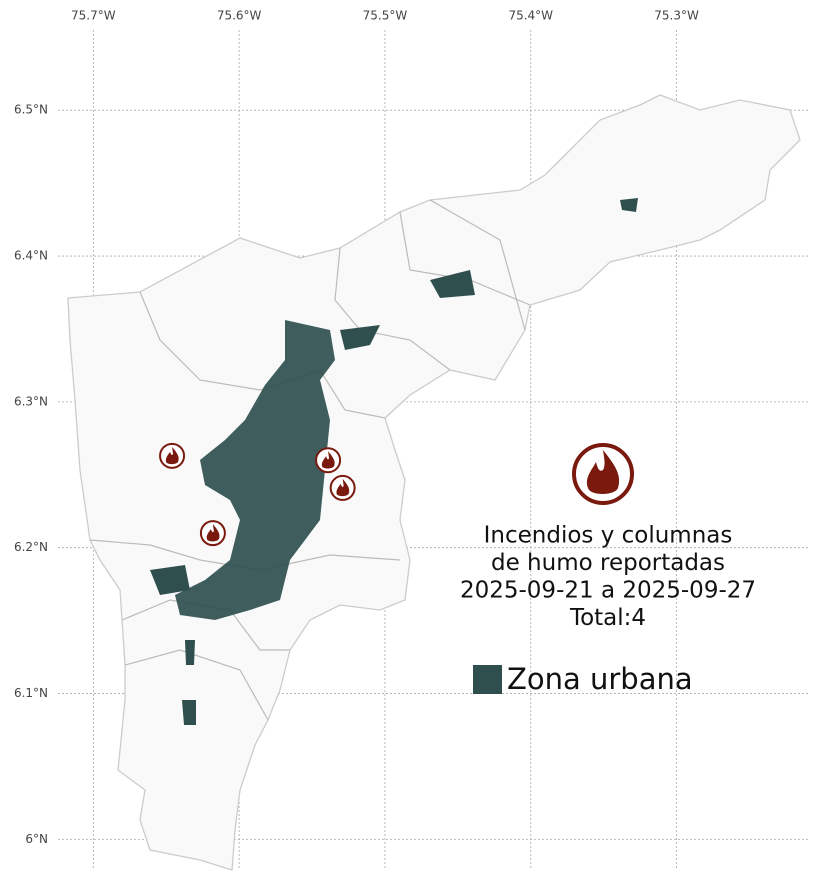  Describe the element at coordinates (608, 591) in the screenshot. I see `title-line: 2025-09-21 a 2025-09-27` at that location.